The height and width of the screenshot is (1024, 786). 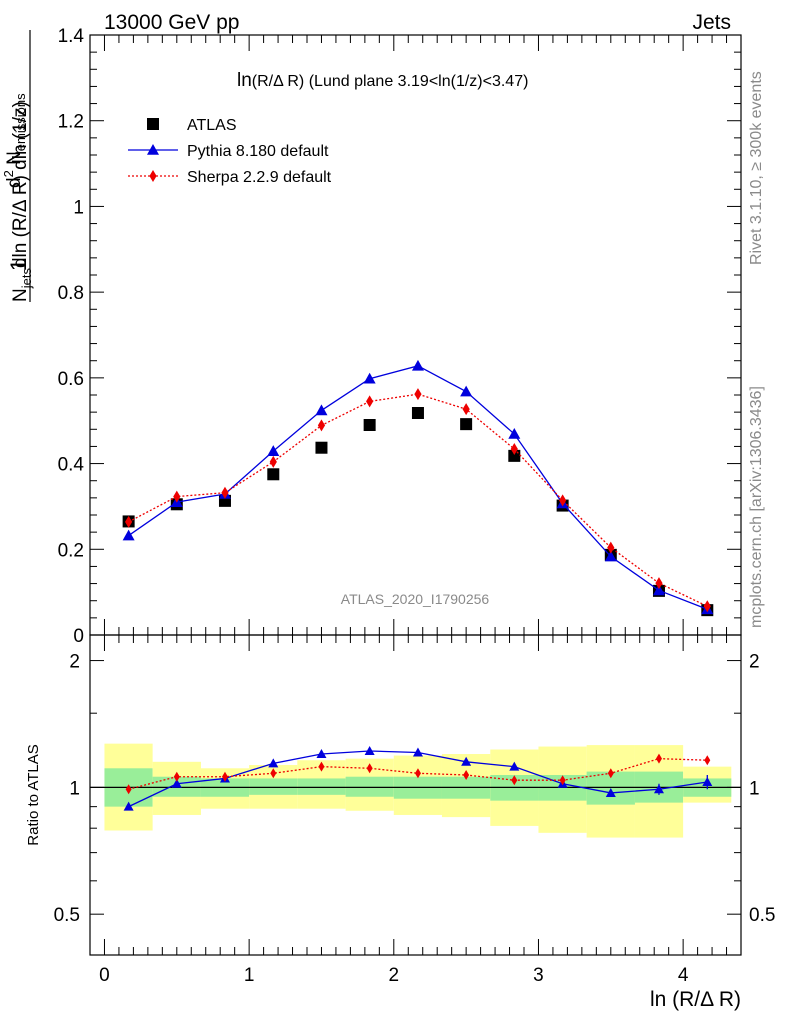 I want to click on ratio-y-tick-label-right: 1, so click(x=754, y=788).